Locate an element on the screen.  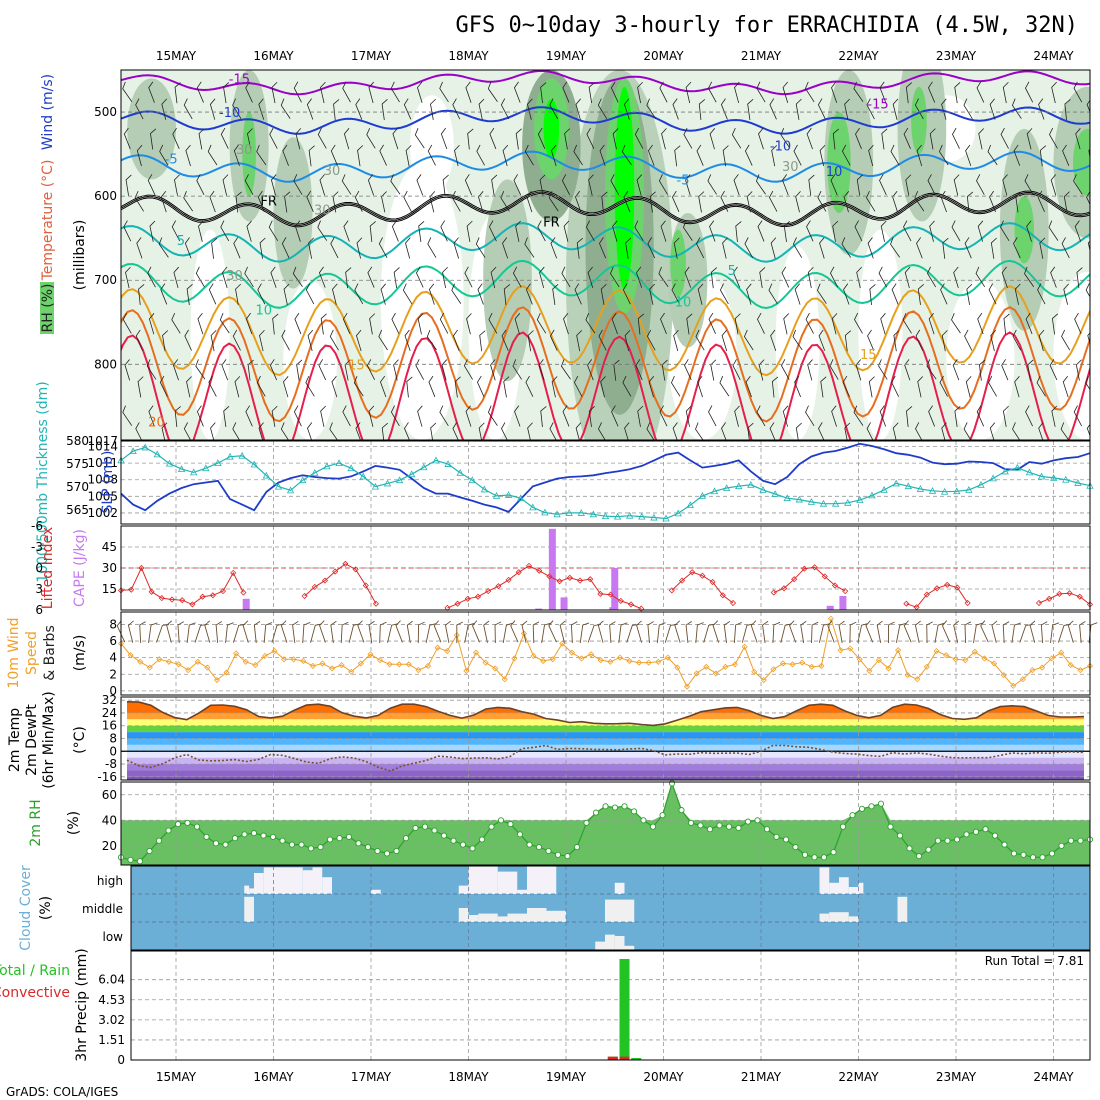
rh-fill-band is located at coordinates (605, 824).